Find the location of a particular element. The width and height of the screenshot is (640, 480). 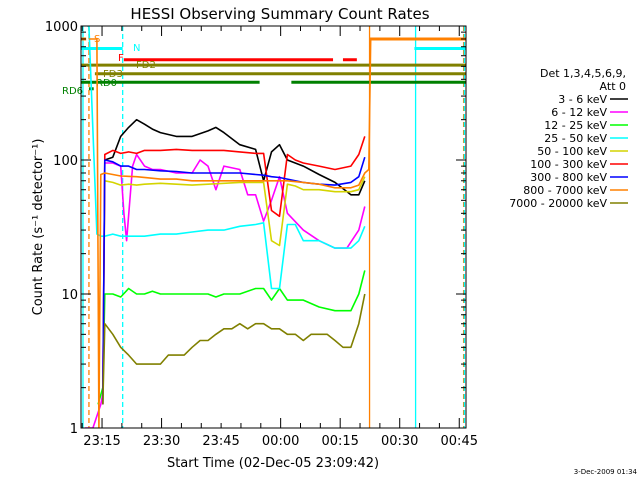

chart-title: HESSI Observing Summary Count Rates is located at coordinates (279, 14).